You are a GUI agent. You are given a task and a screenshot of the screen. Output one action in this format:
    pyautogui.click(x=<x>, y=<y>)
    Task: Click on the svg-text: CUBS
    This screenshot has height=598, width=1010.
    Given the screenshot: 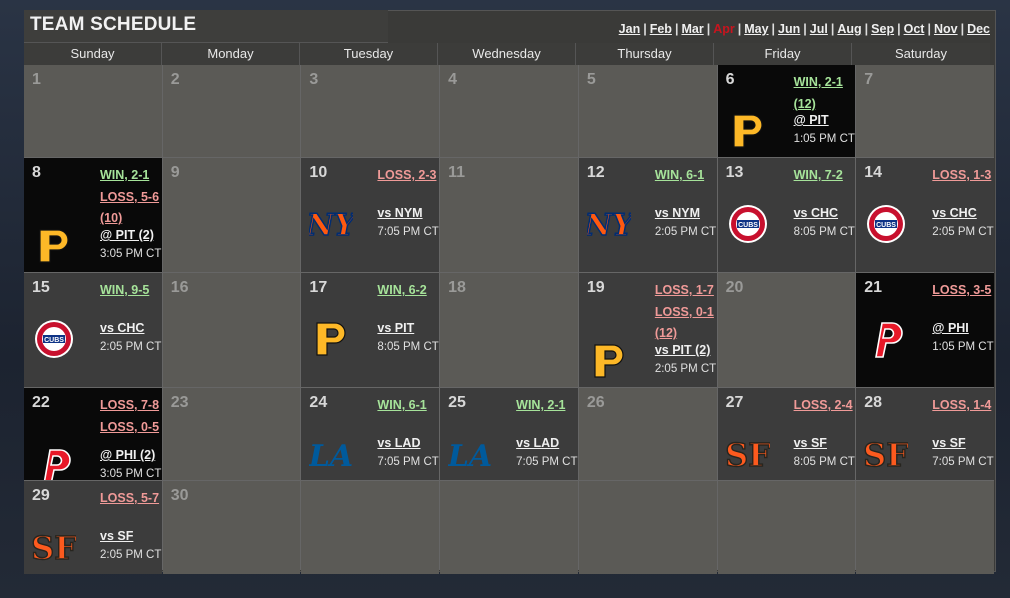 What is the action you would take?
    pyautogui.click(x=54, y=340)
    